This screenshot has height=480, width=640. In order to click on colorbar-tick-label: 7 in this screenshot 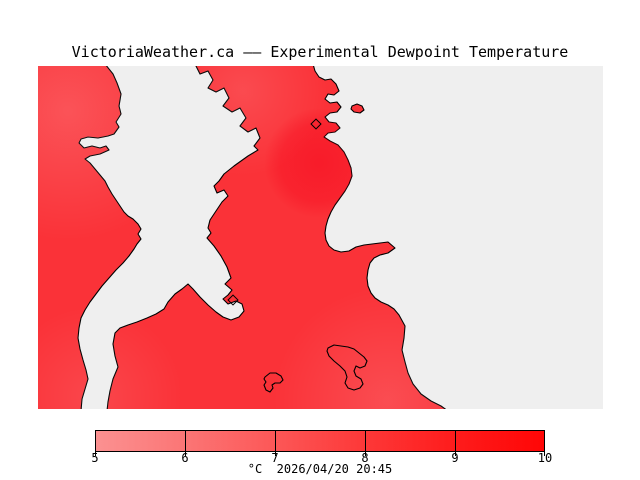, I will do `click(275, 458)`.